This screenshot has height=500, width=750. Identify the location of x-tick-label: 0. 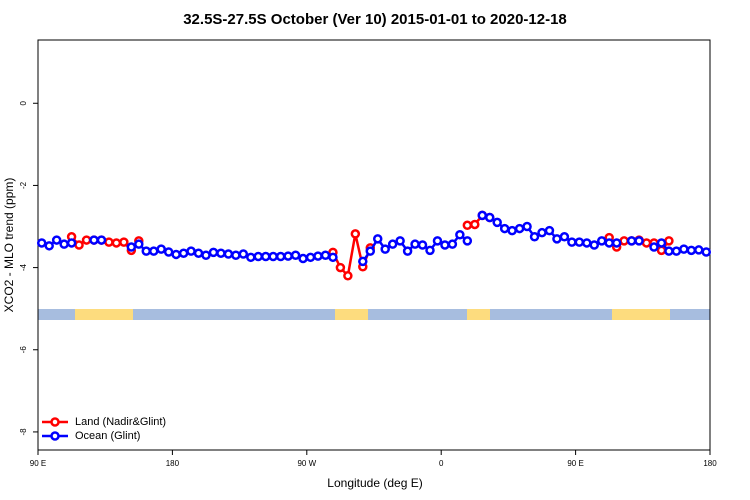
(441, 463).